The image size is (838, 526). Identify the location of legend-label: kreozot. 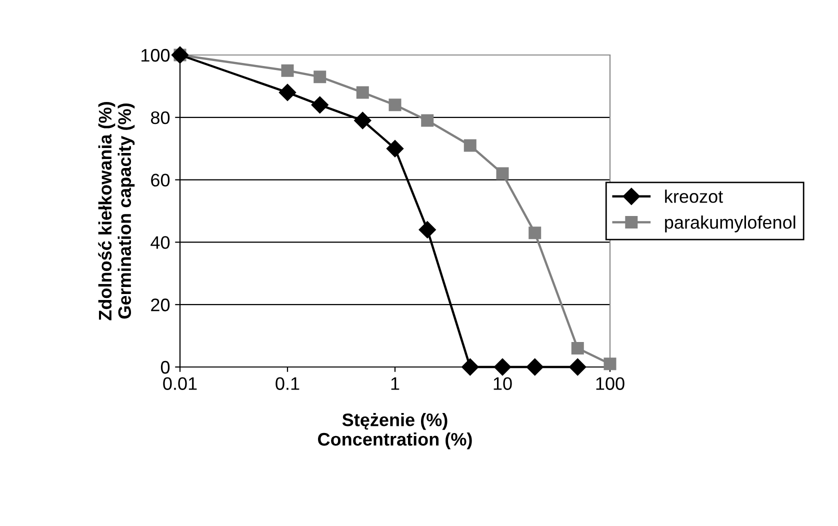
(694, 196).